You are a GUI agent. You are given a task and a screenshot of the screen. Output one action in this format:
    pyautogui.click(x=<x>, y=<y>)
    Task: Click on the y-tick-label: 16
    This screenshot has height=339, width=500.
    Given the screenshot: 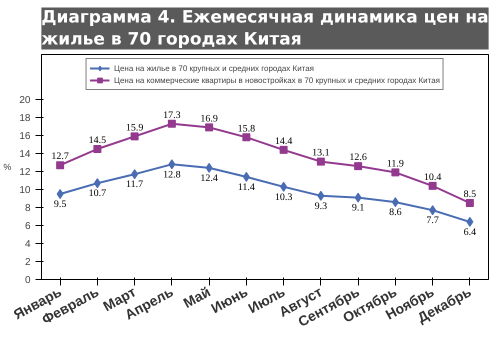 What is the action you would take?
    pyautogui.click(x=25, y=136)
    